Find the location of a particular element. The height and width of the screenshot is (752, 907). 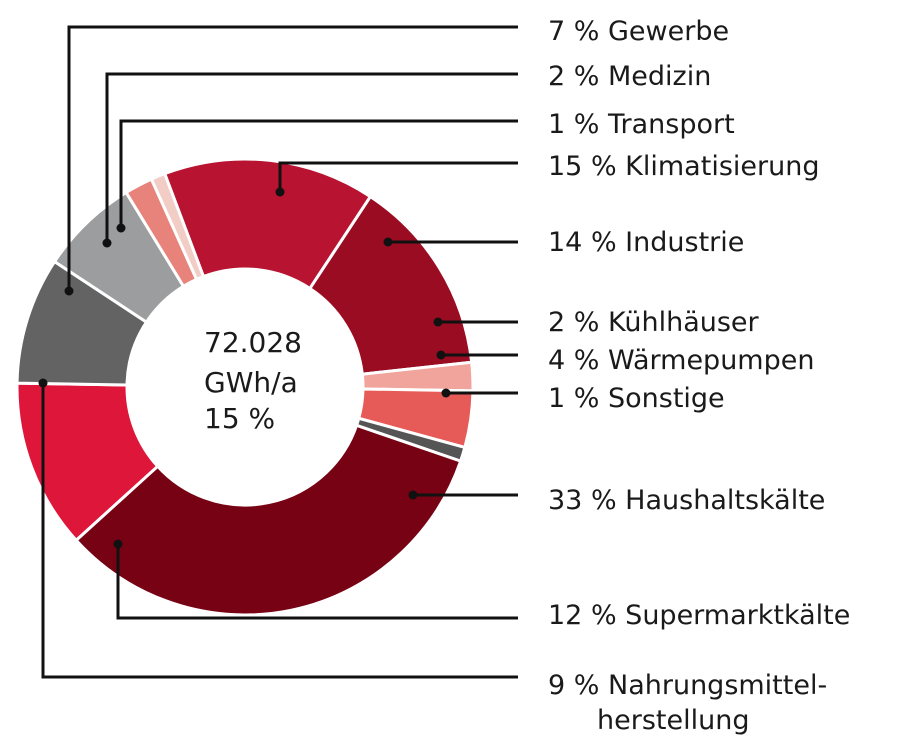

leader-dot-supermarktkaelte is located at coordinates (118, 544).